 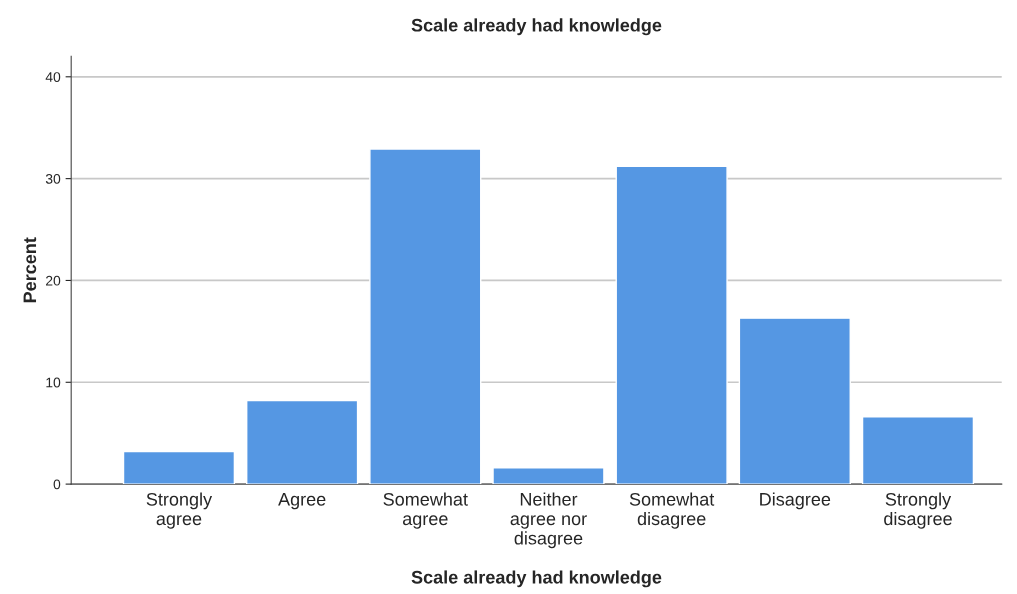 What do you see at coordinates (918, 510) in the screenshot?
I see `x-tick-label: Strongly disagree` at bounding box center [918, 510].